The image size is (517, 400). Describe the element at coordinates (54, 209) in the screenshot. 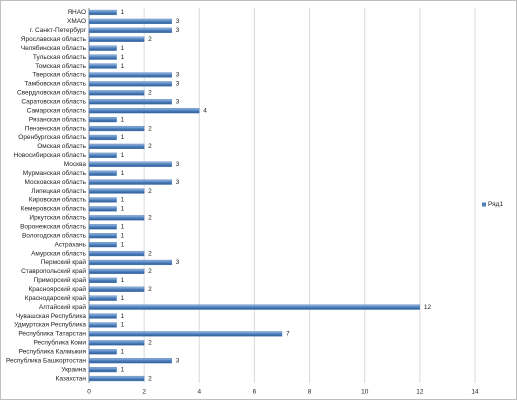

I see `y-tick-label: Кемеровская область` at that location.